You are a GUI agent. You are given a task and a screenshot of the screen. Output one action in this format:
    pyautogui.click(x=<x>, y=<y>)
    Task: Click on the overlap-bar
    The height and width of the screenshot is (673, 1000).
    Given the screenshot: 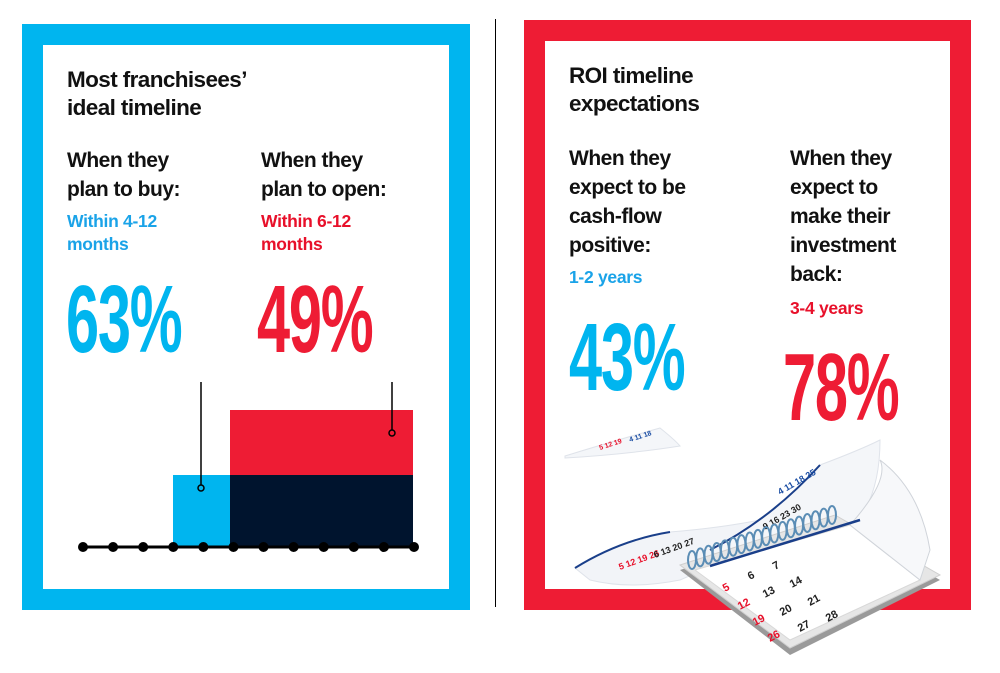 What is the action you would take?
    pyautogui.click(x=321, y=511)
    